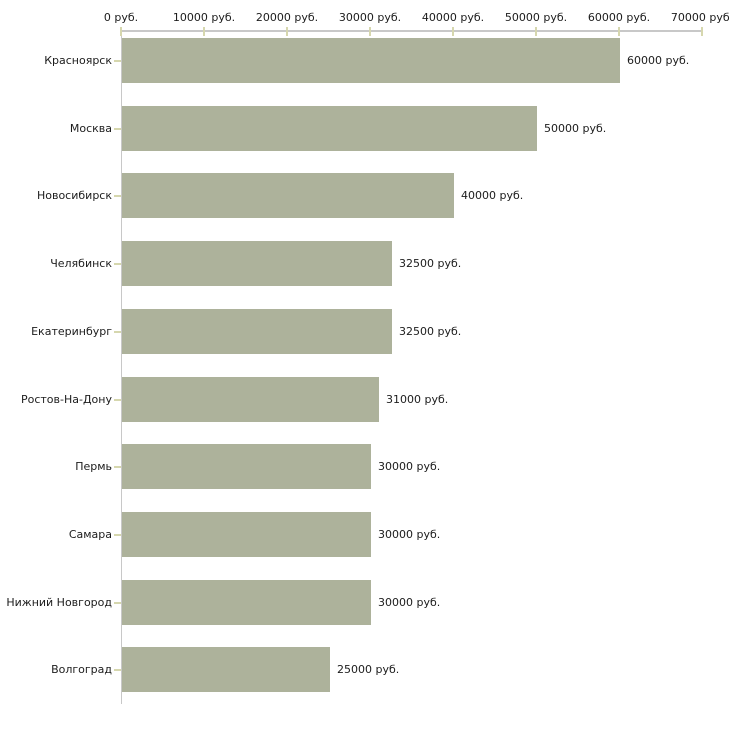 The image size is (730, 730). What do you see at coordinates (81, 669) in the screenshot?
I see `category-label: Волгоград` at bounding box center [81, 669].